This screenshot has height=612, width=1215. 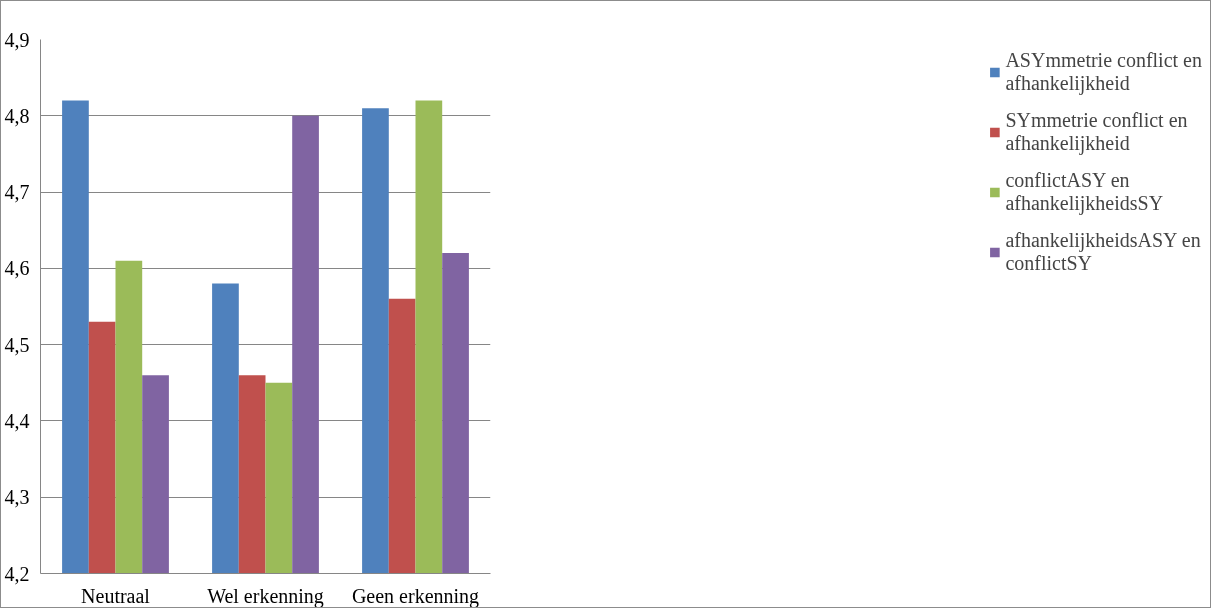 What do you see at coordinates (116, 595) in the screenshot?
I see `x-tick-label: Neutraal` at bounding box center [116, 595].